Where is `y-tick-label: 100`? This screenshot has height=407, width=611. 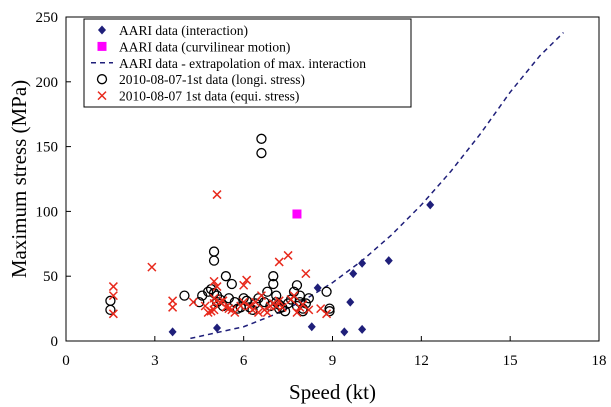 y-tick-label: 100 is located at coordinates (47, 212).